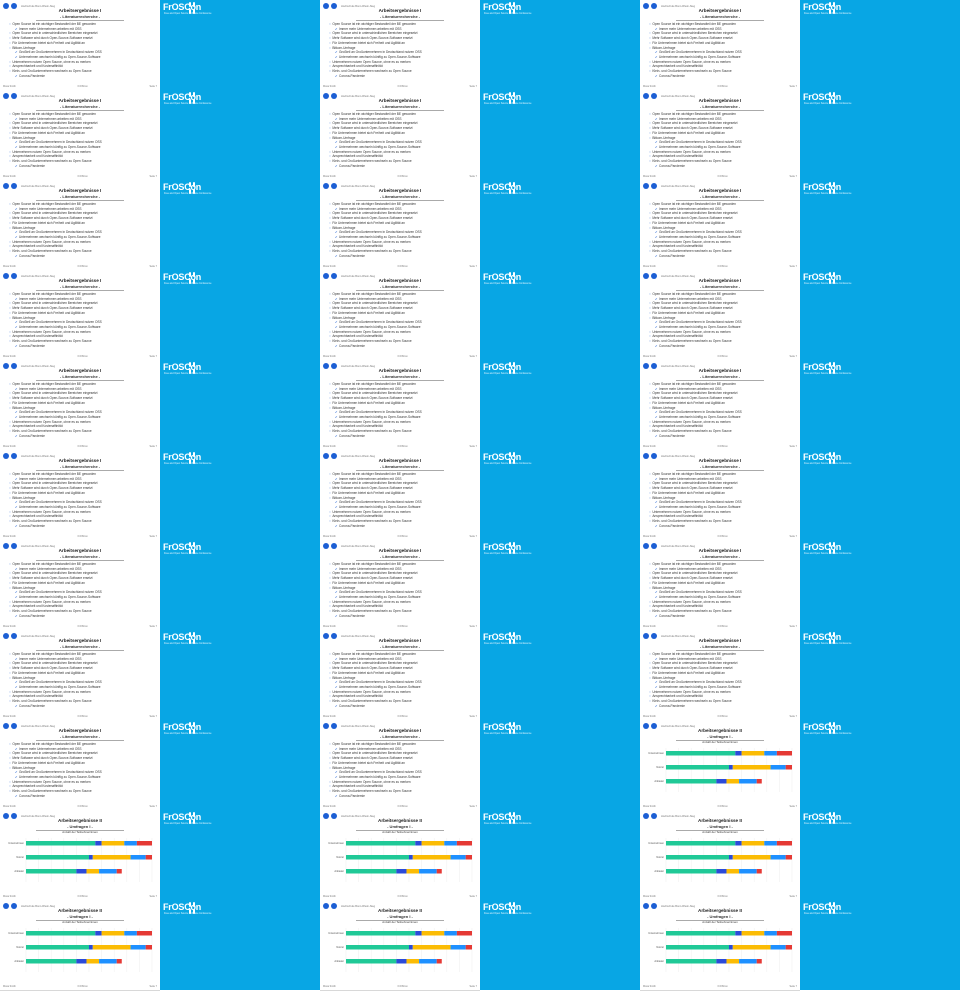 The height and width of the screenshot is (991, 960). What do you see at coordinates (508, 193) in the screenshot?
I see `froscon-tagline: Free and Open Source Software Conference` at bounding box center [508, 193].